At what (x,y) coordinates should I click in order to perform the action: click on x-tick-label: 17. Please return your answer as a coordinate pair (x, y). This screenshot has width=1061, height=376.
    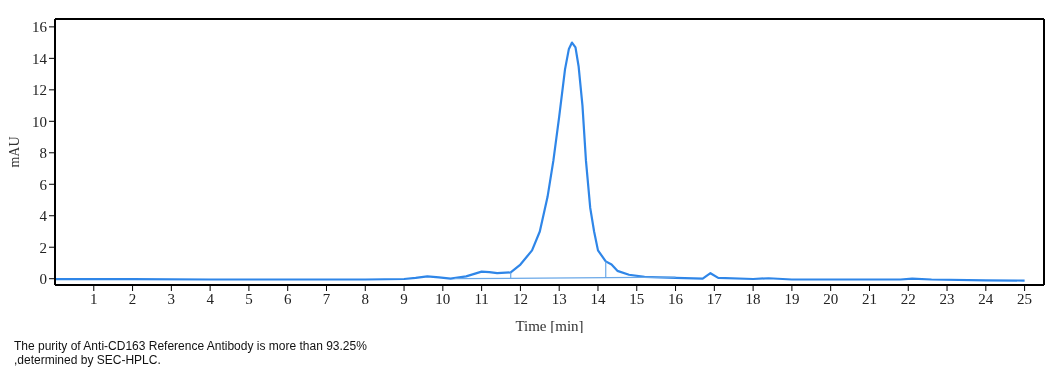
    Looking at the image, I should click on (714, 298).